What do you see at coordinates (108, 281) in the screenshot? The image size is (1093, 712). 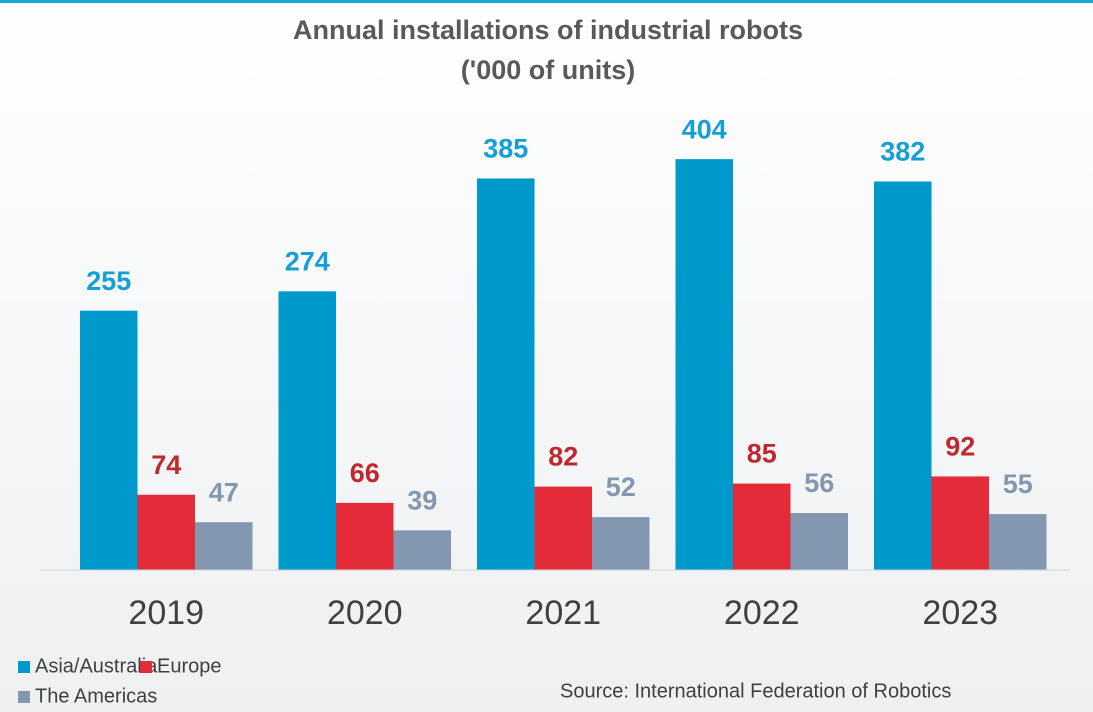 I see `value-label: 255` at bounding box center [108, 281].